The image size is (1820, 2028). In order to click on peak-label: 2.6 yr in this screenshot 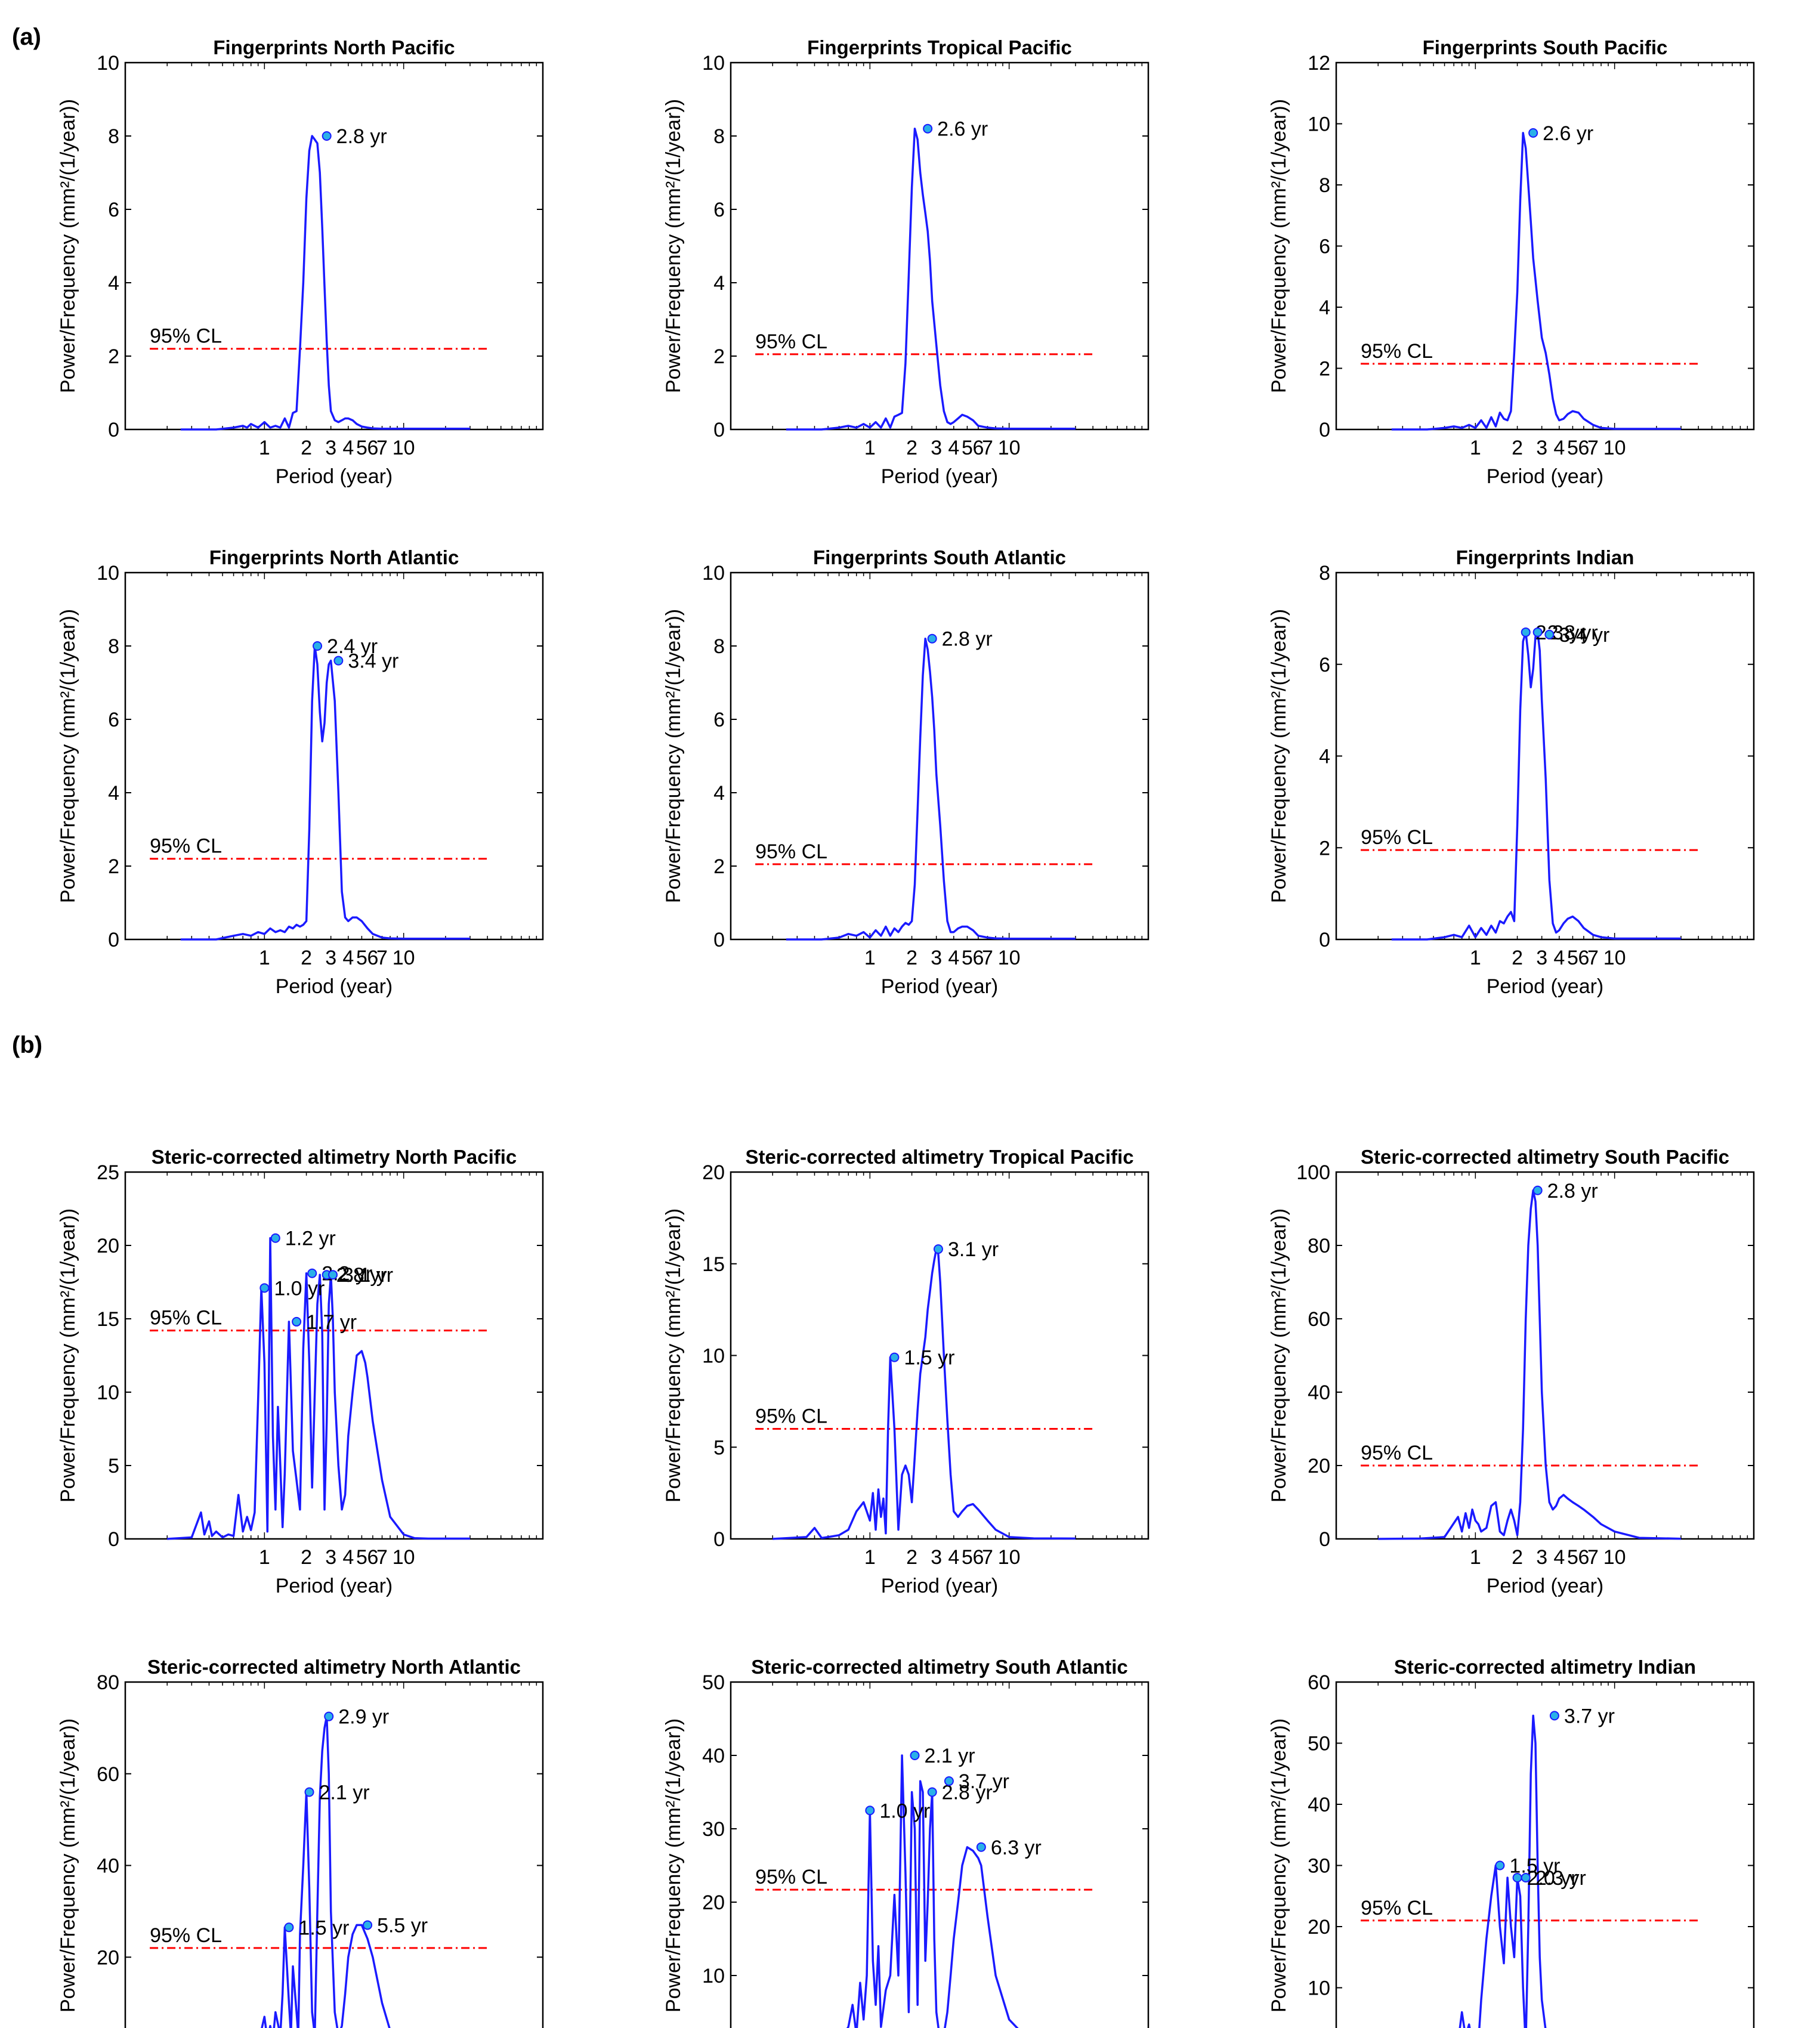, I will do `click(1568, 133)`.